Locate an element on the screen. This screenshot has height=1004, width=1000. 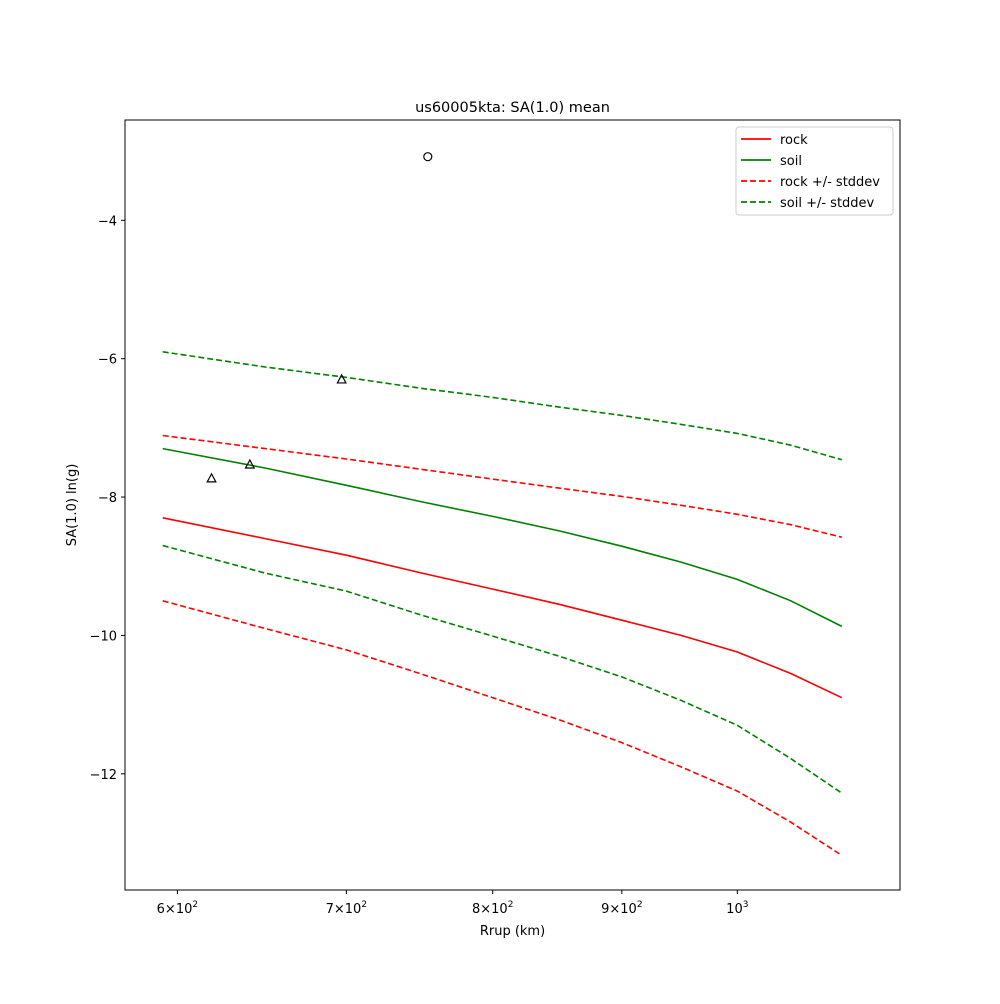
legend-label: rock is located at coordinates (794, 140).